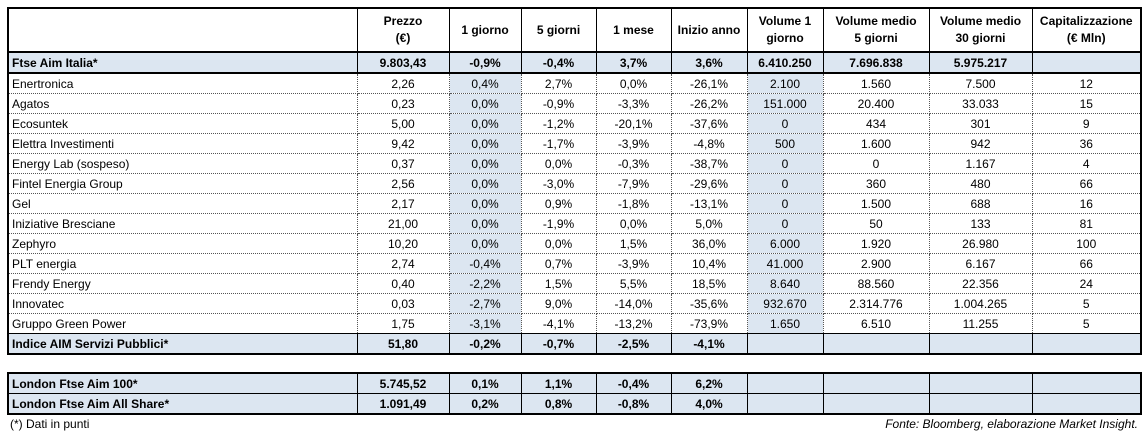 The image size is (1147, 436). What do you see at coordinates (785, 143) in the screenshot?
I see `cell-volume-1-giorno: 500` at bounding box center [785, 143].